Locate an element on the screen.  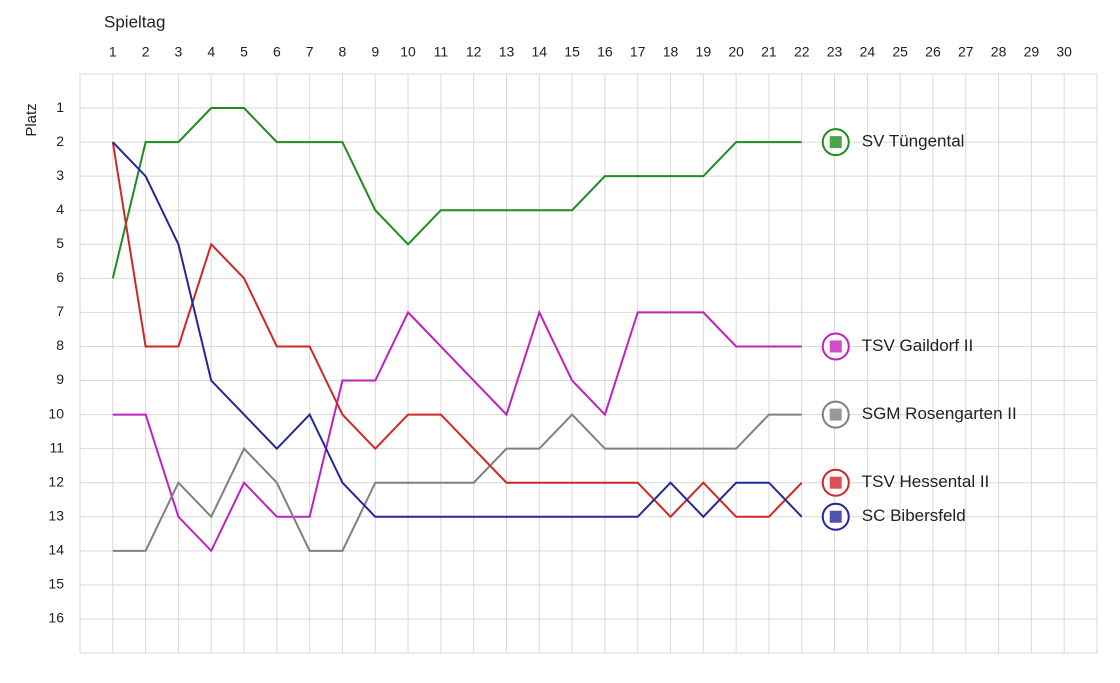
y-tick-label: 7 is located at coordinates (60, 311).